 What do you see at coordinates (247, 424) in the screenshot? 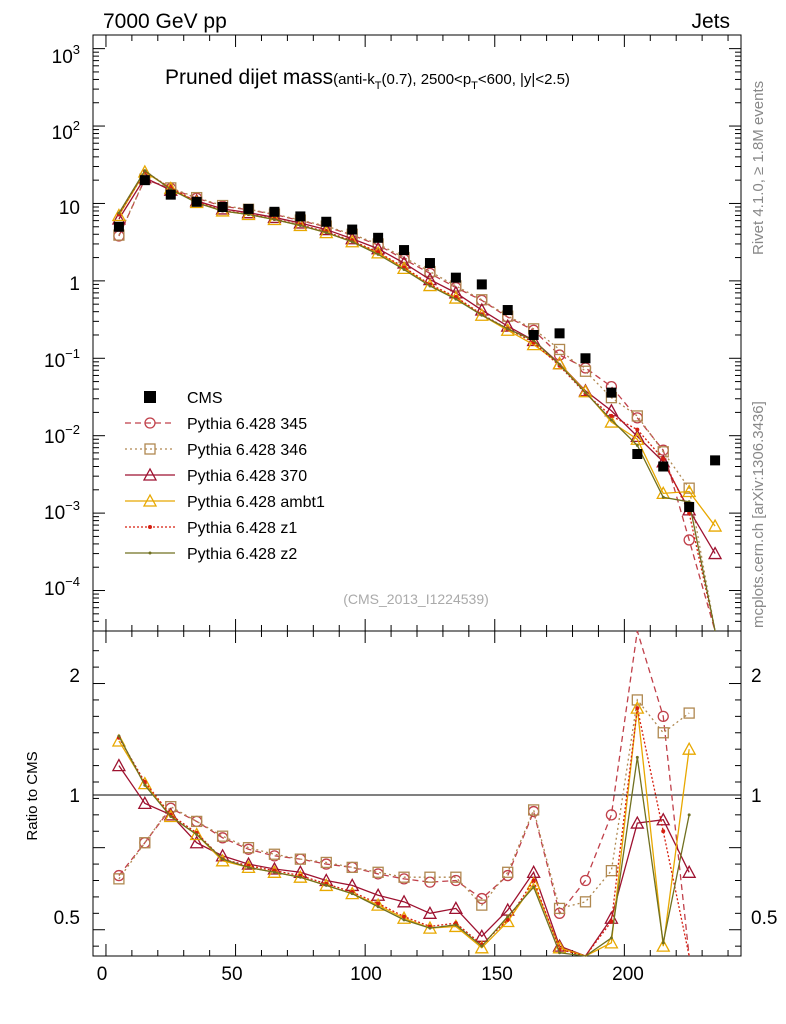
I see `legend-label: Pythia 6.428 345` at bounding box center [247, 424].